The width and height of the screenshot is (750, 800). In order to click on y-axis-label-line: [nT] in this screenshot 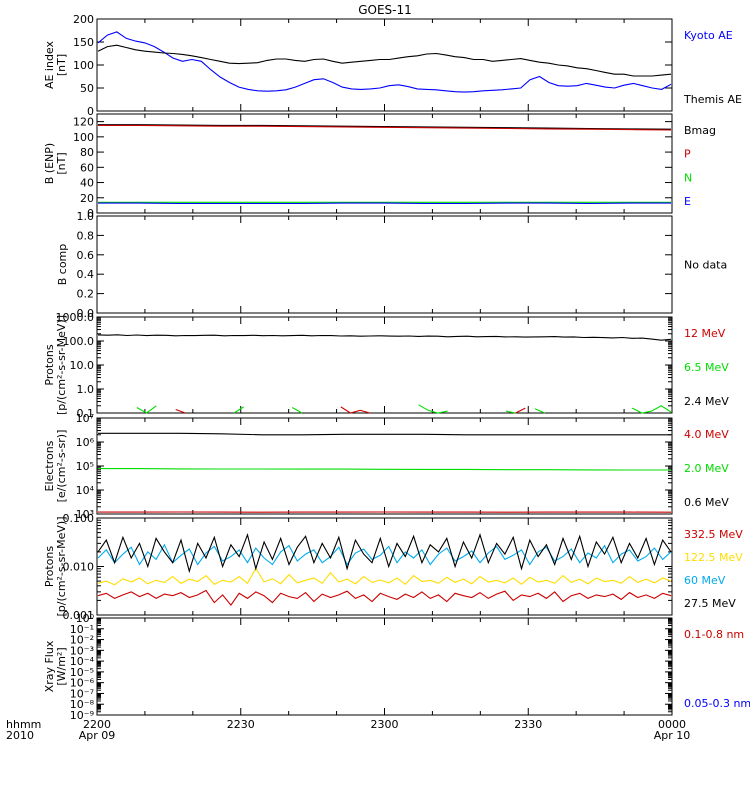, I will do `click(61, 65)`.